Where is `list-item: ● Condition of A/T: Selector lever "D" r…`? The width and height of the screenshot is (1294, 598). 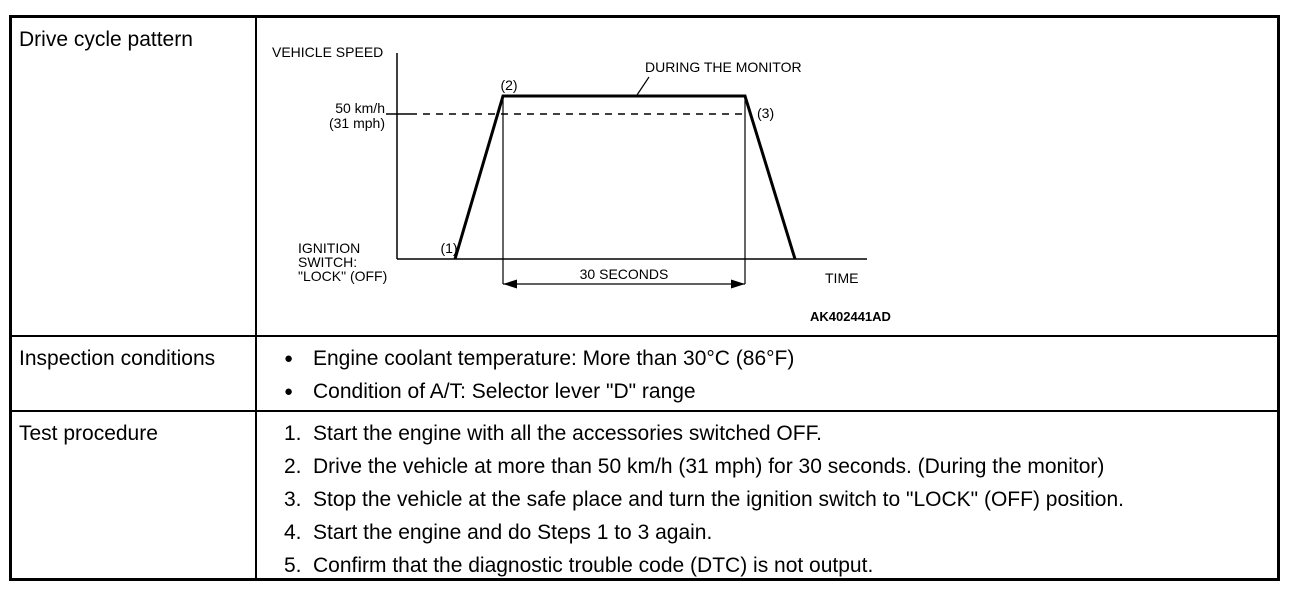 list-item: ● Condition of A/T: Selector lever "D" r… is located at coordinates (767, 391).